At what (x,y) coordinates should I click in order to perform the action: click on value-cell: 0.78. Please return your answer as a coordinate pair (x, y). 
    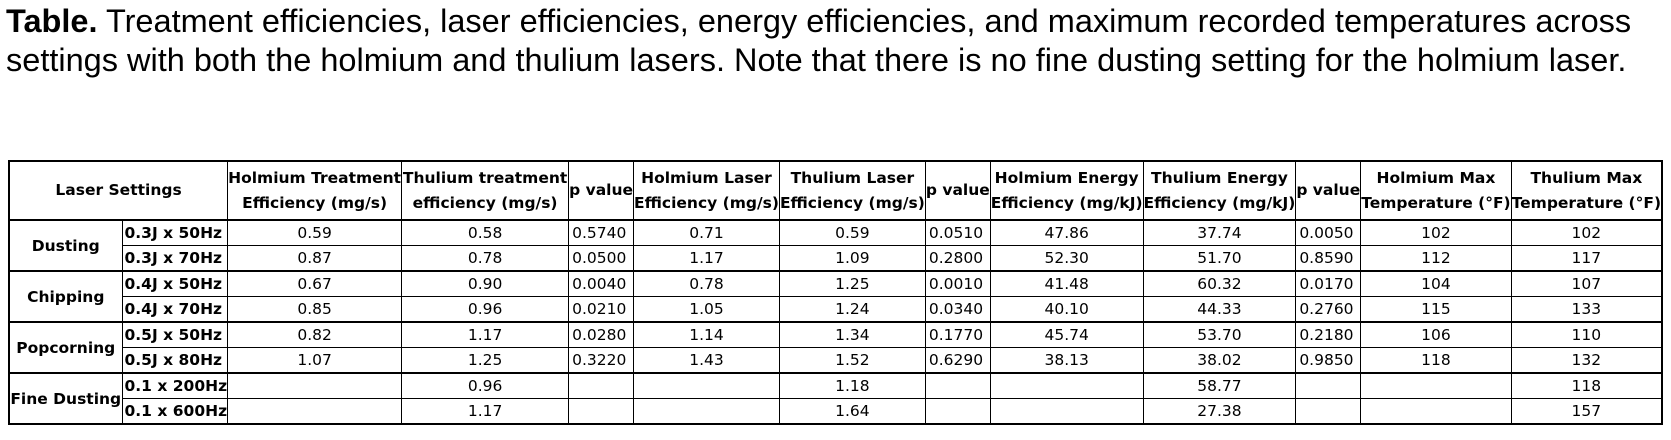
    Looking at the image, I should click on (485, 258).